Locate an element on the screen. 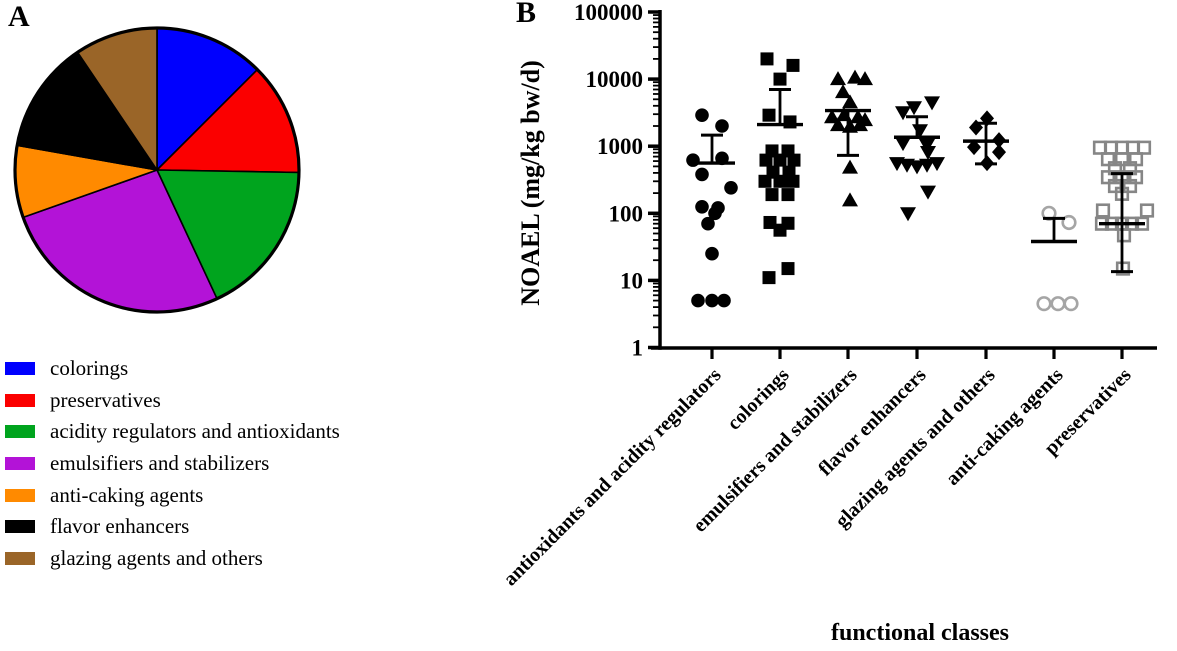 The width and height of the screenshot is (1177, 651). legend-item: glazing agents and others is located at coordinates (172, 559).